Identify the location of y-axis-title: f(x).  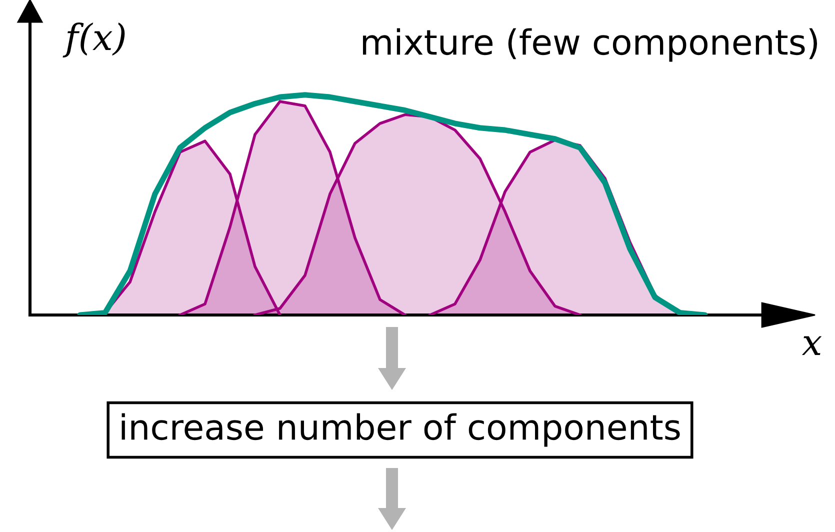
(93, 40).